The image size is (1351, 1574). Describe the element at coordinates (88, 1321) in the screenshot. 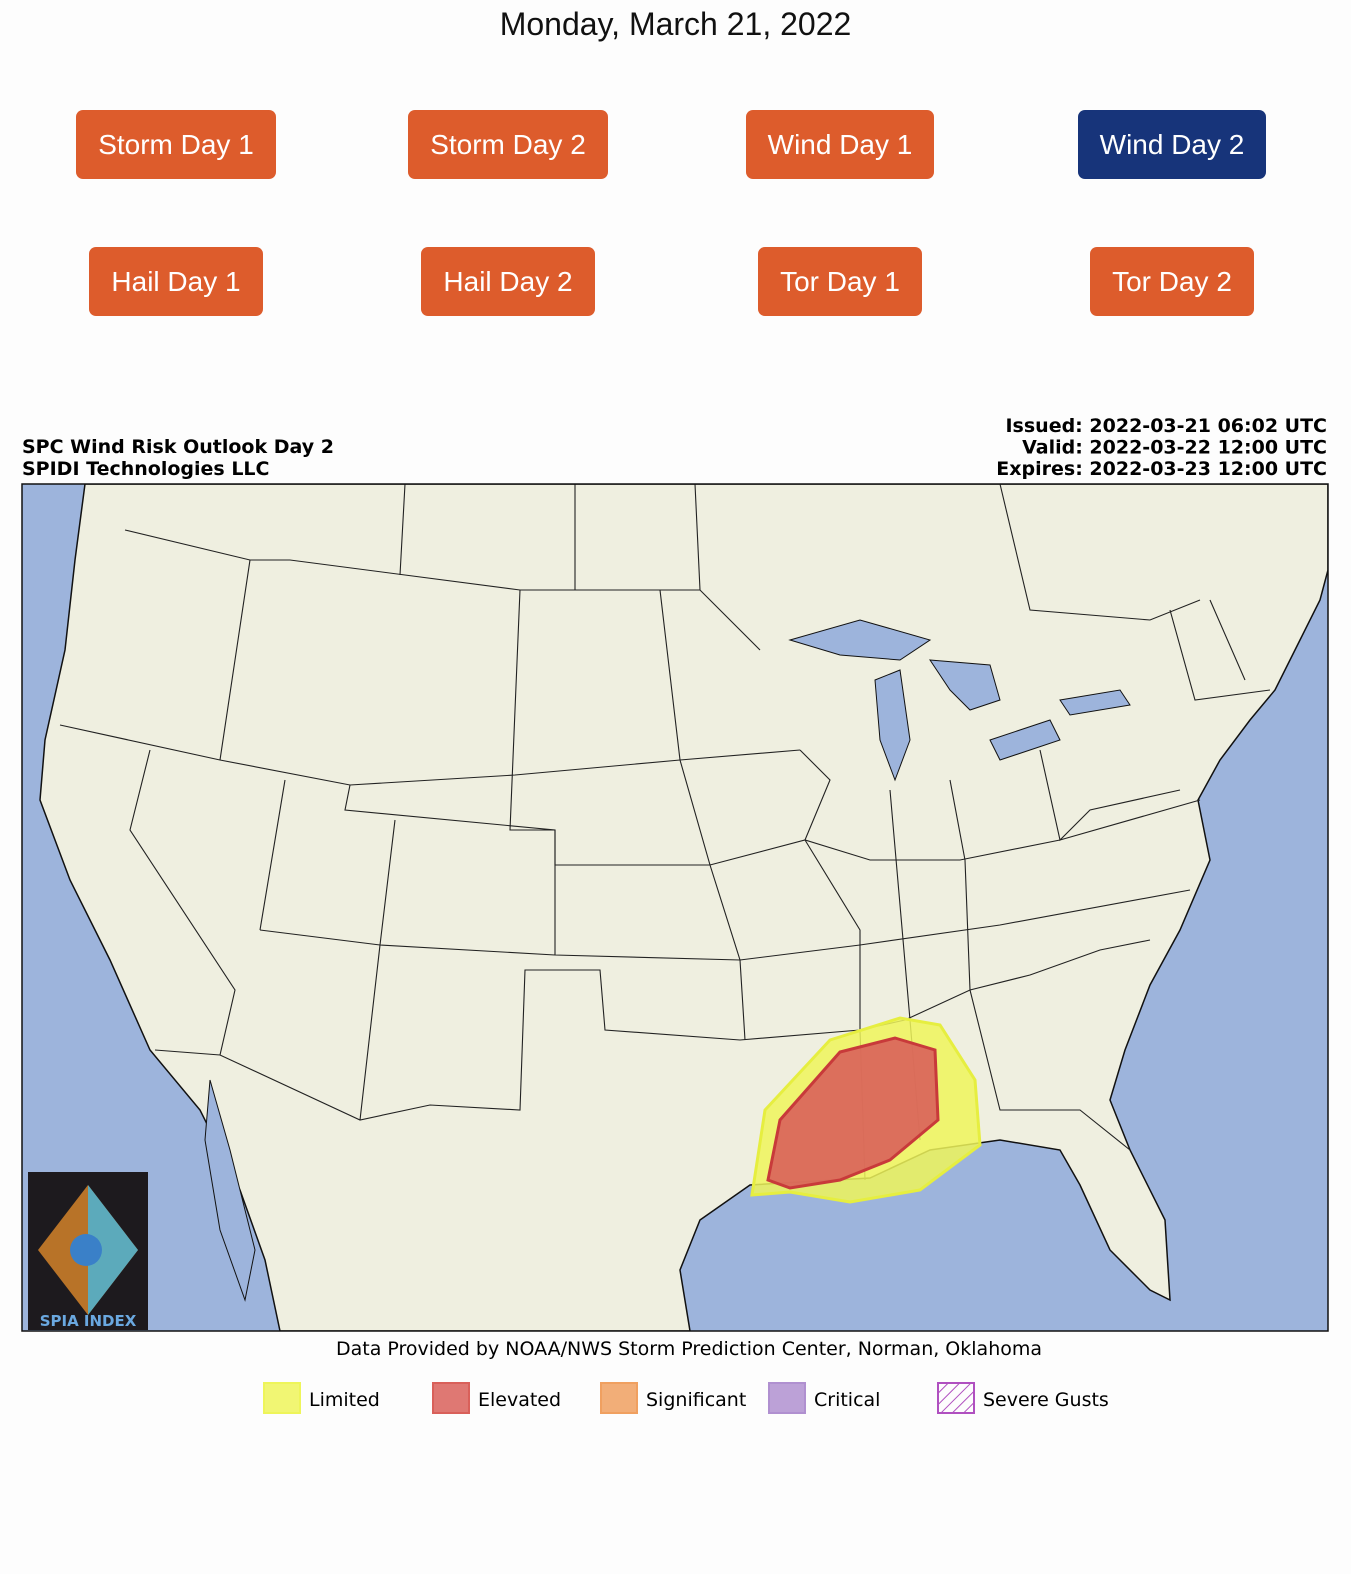

I see `logo-text: SPIA INDEX` at that location.